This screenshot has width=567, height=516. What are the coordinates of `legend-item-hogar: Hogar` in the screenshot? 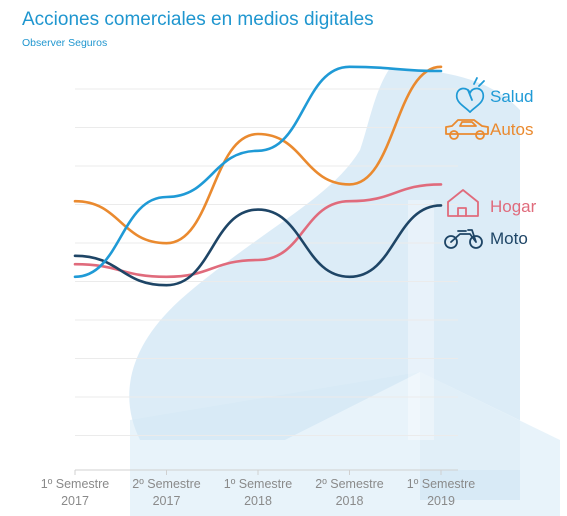 It's located at (492, 203).